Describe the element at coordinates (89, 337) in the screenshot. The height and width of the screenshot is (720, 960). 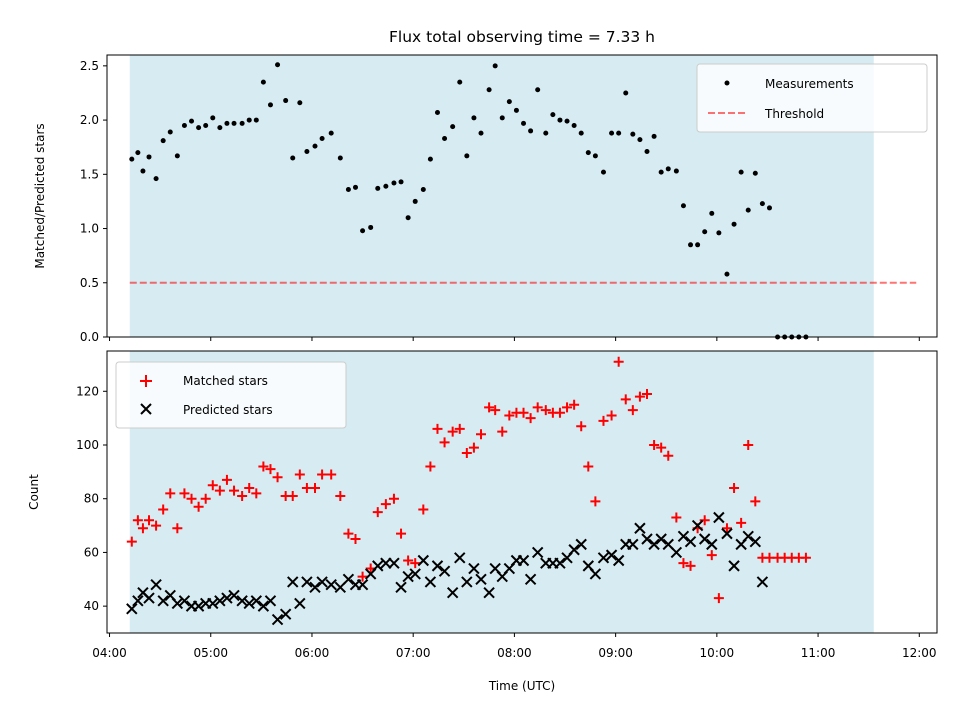
I see `top-ytick-label: 0.0` at that location.